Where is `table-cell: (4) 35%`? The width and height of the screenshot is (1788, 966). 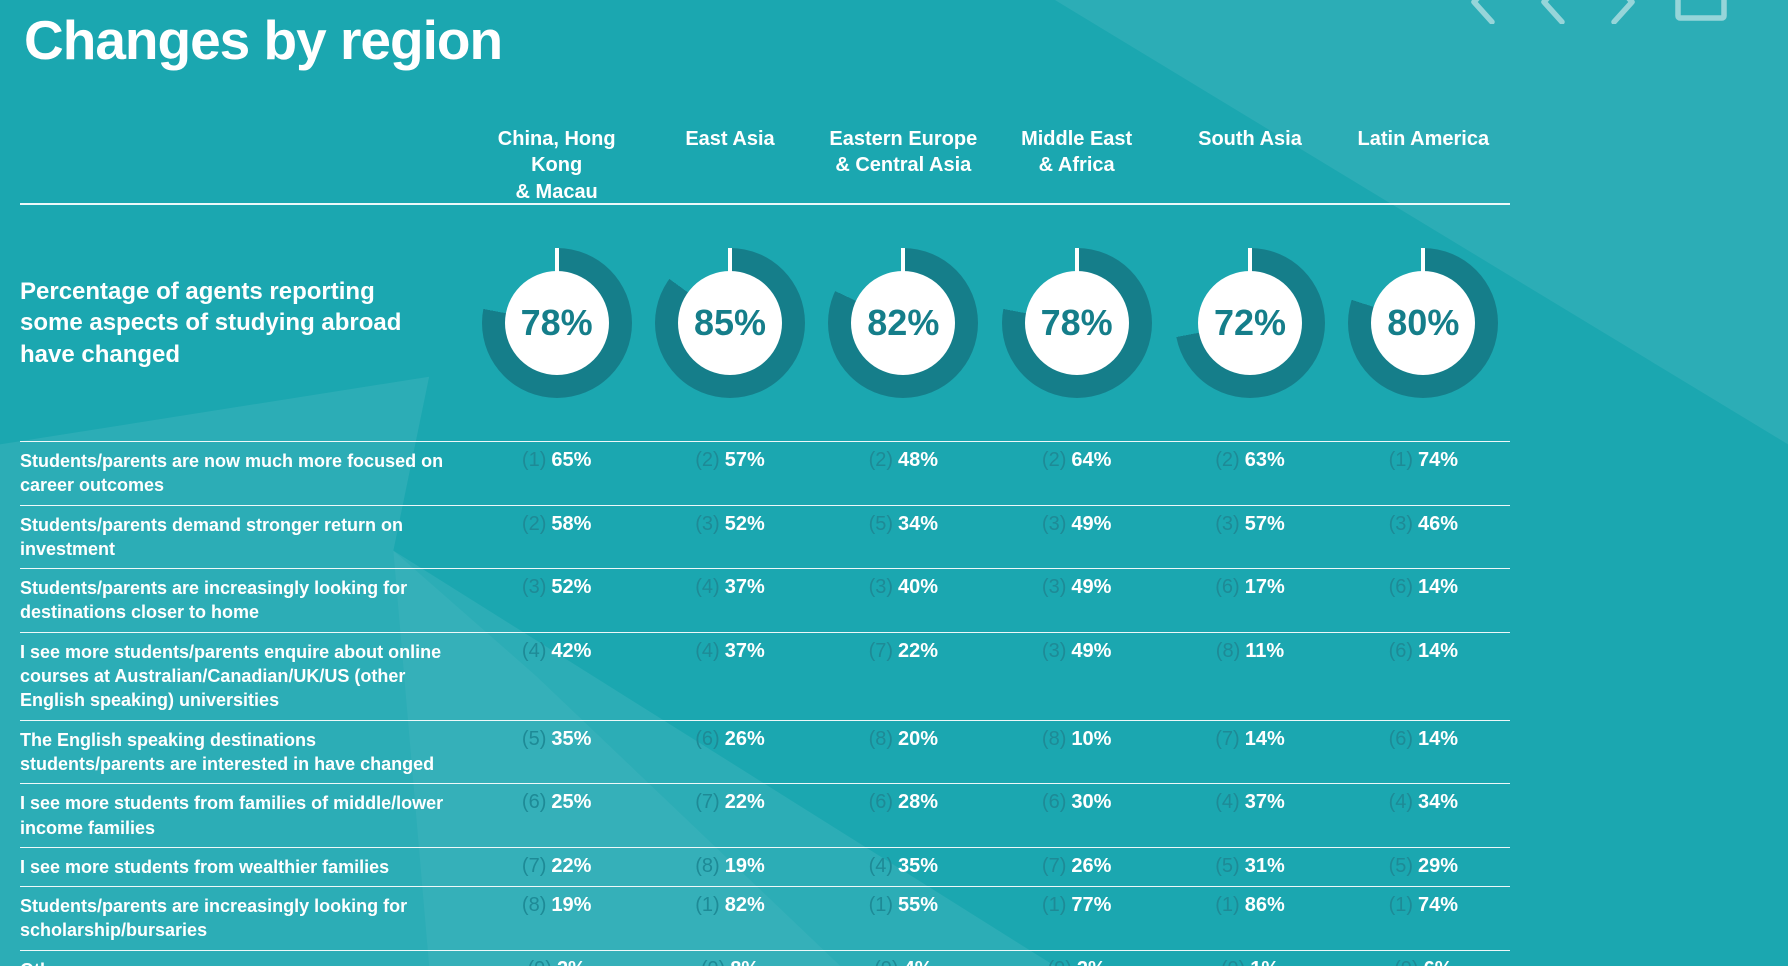
table-cell: (4) 35% is located at coordinates (903, 867).